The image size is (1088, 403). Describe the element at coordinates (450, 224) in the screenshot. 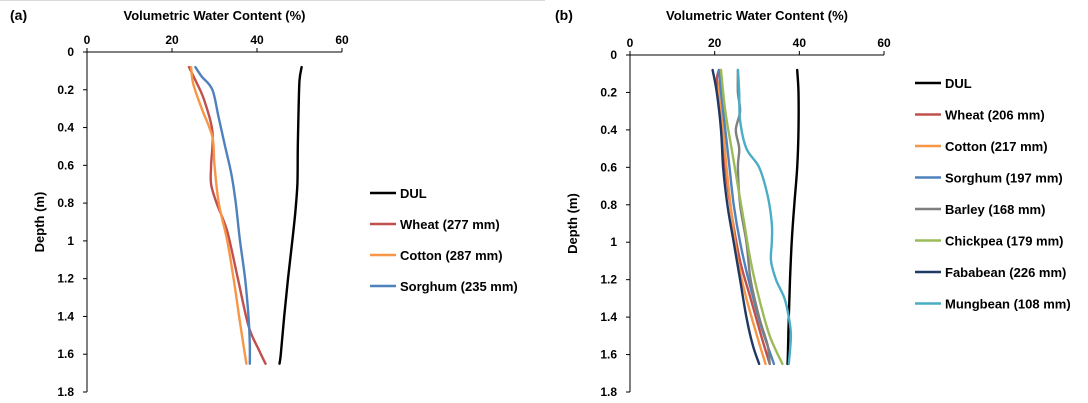

I see `legend-label-a-wheat: Wheat (277 mm)` at that location.